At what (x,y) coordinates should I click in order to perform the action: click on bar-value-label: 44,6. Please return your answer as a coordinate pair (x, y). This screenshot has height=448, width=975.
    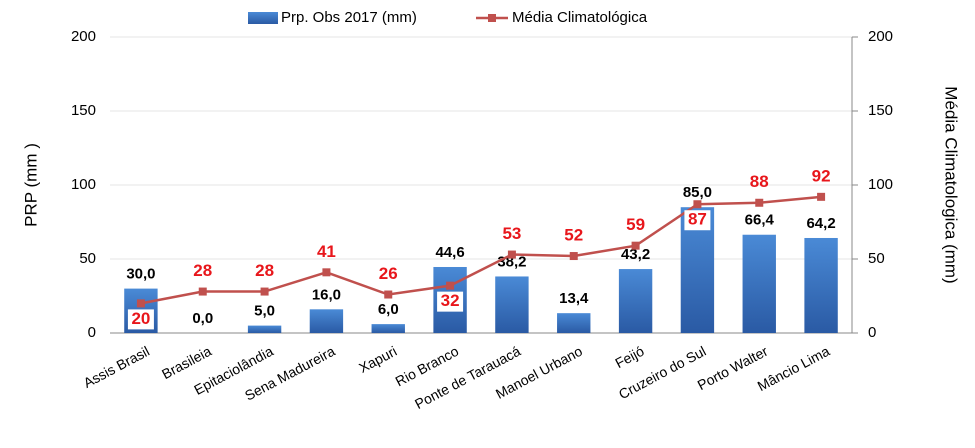
    Looking at the image, I should click on (449, 252).